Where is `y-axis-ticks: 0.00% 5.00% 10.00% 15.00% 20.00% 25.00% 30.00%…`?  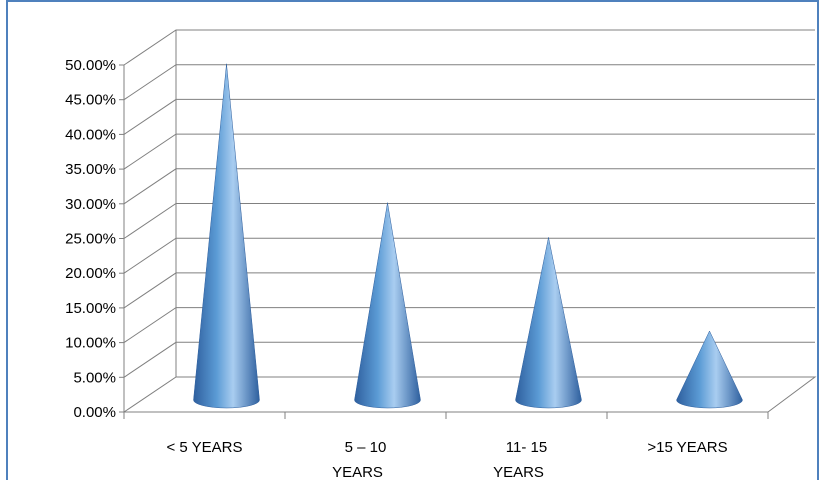
y-axis-ticks: 0.00% 5.00% 10.00% 15.00% 20.00% 25.00% 30.00%… is located at coordinates (94, 239).